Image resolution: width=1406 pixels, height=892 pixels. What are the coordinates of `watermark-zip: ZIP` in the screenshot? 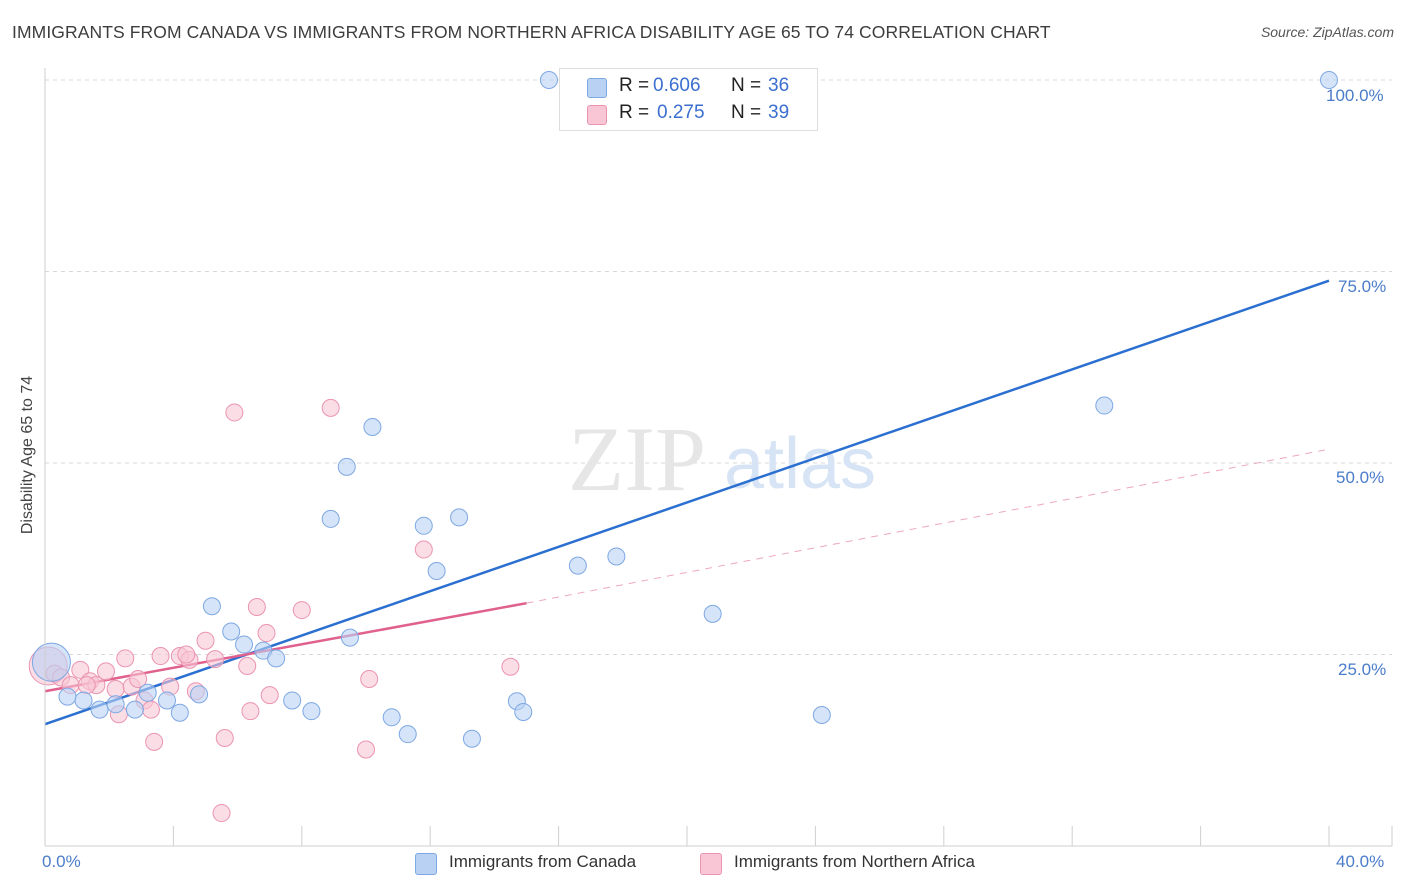 It's located at (637, 459).